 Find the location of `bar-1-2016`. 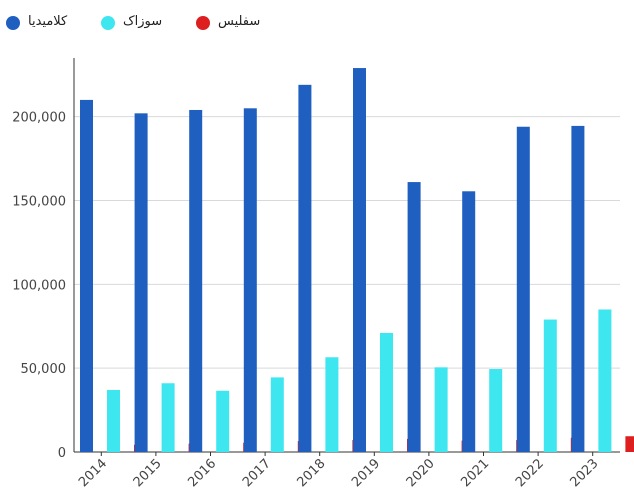

bar-1-2016 is located at coordinates (196, 281).